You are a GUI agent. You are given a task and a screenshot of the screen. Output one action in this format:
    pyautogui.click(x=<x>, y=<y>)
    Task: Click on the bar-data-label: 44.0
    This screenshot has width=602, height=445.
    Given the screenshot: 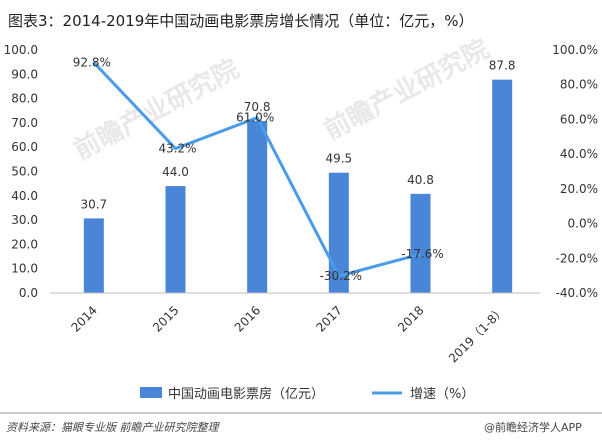 What is the action you would take?
    pyautogui.click(x=175, y=172)
    